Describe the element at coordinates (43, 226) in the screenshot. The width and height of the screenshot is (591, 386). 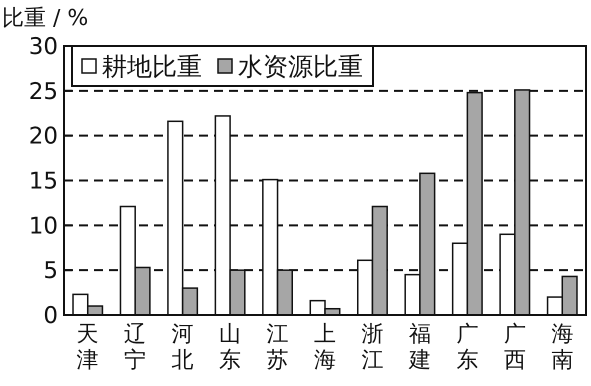
I see `y-tick-label: 10` at that location.